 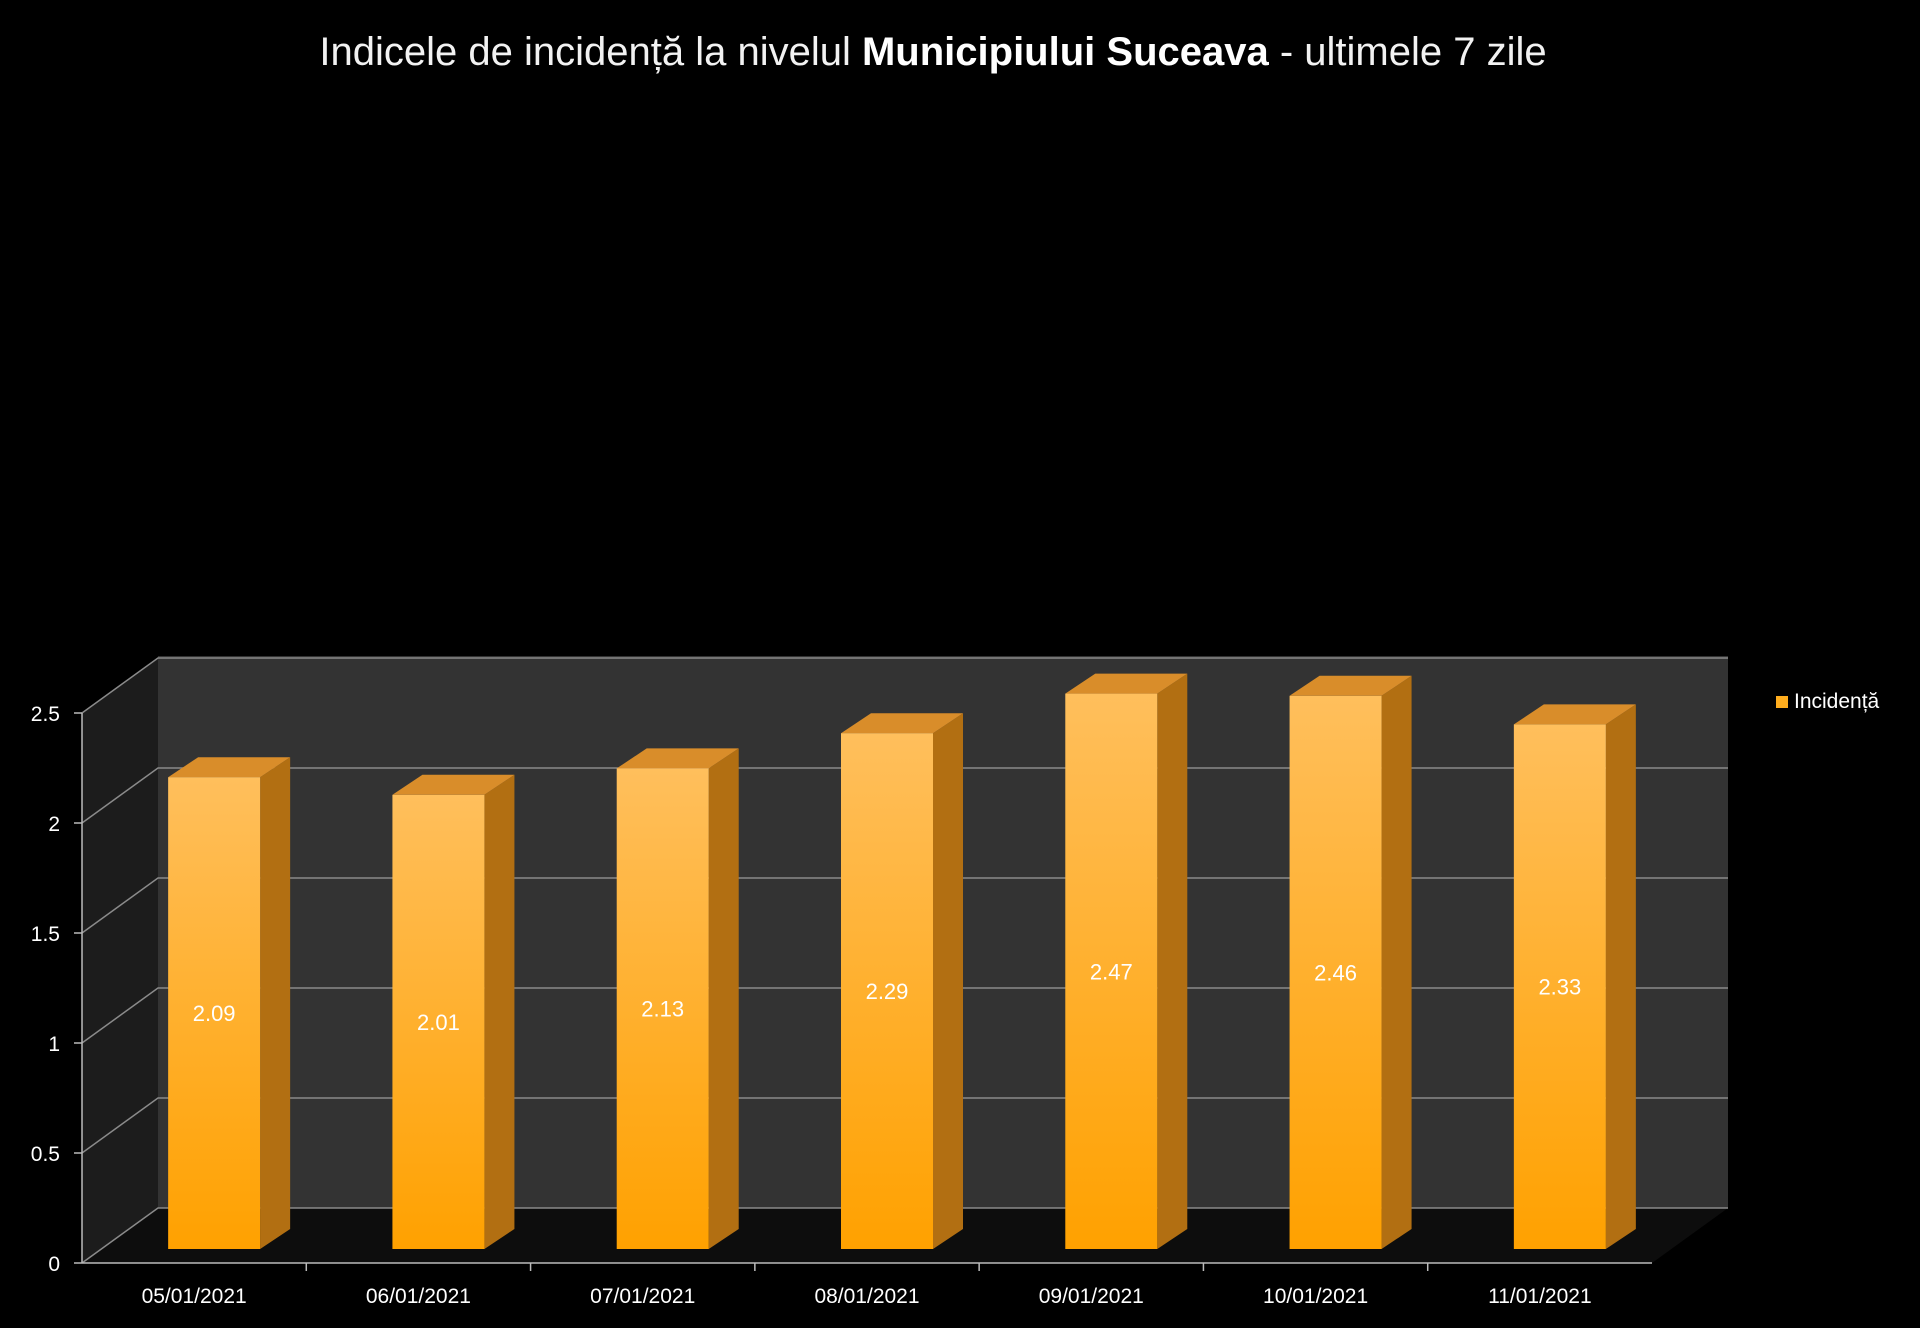 What do you see at coordinates (1065, 52) in the screenshot?
I see `title-bold: Municipiului Suceava` at bounding box center [1065, 52].